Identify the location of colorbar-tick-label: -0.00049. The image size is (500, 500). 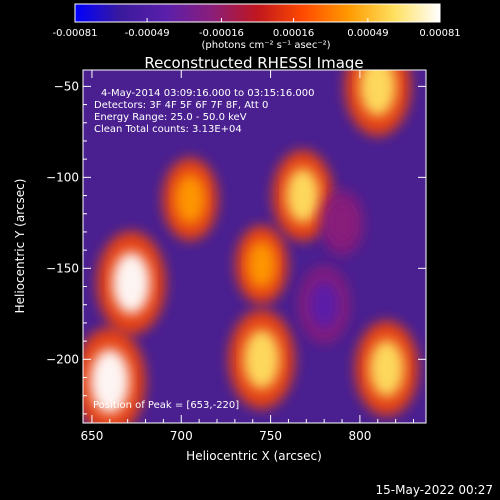
(147, 33).